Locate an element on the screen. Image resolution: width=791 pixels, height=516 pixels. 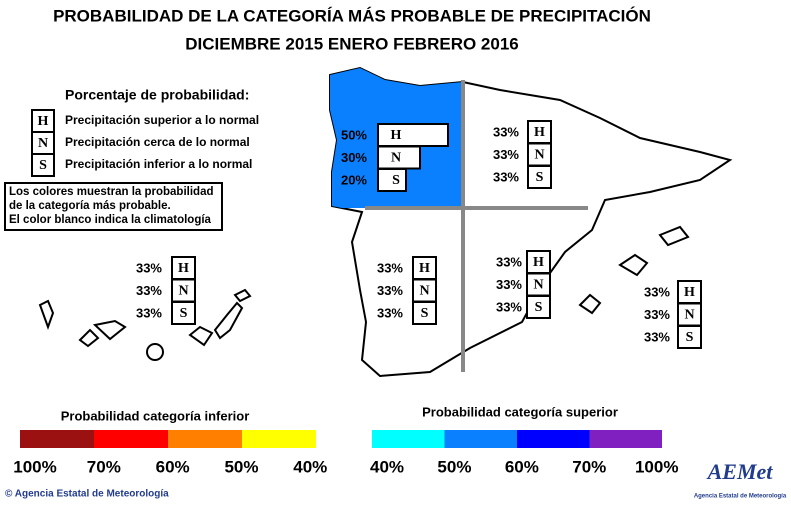
footer: © Agencia Estatal de Meteorología is located at coordinates (87, 494).